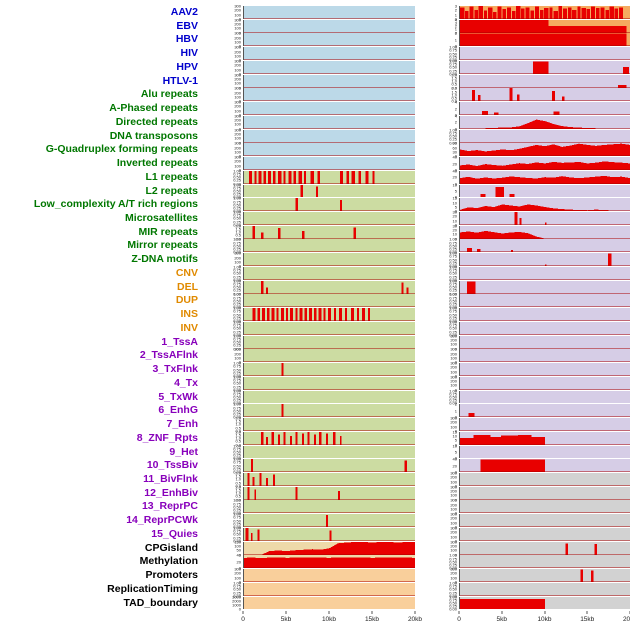  Describe the element at coordinates (187, 66) in the screenshot. I see `track-label: HPV` at that location.